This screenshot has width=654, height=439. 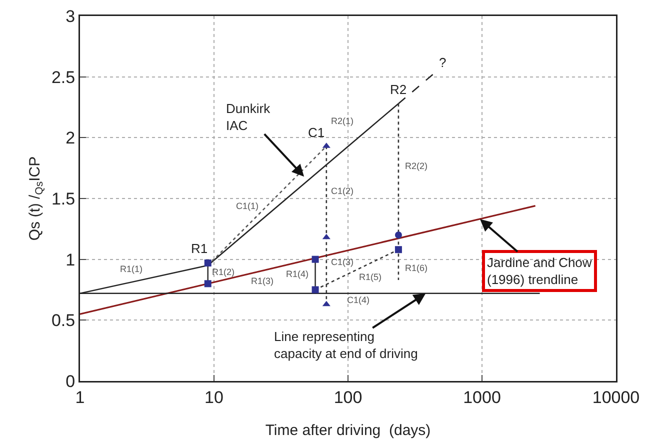 I want to click on annotation: R1(3), so click(x=262, y=281).